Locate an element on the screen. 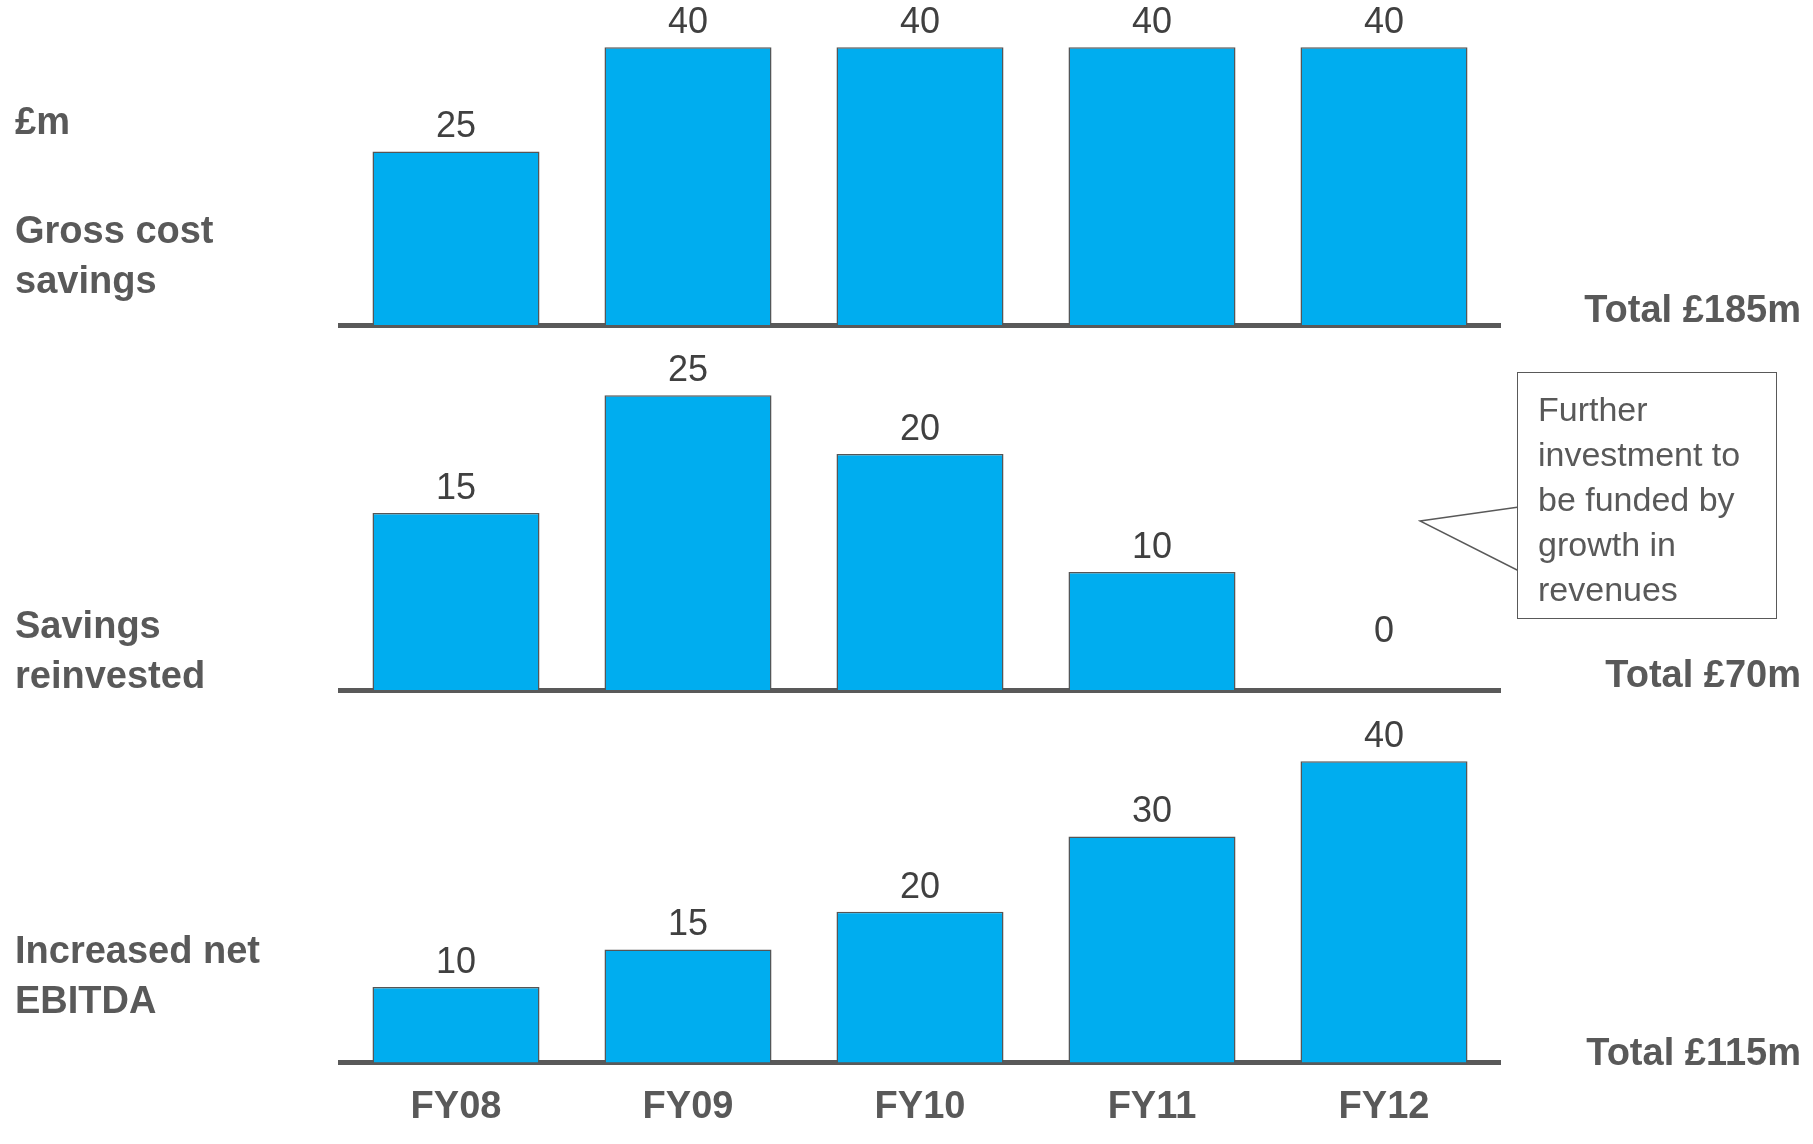  text: Total £115m is located at coordinates (1693, 1052).